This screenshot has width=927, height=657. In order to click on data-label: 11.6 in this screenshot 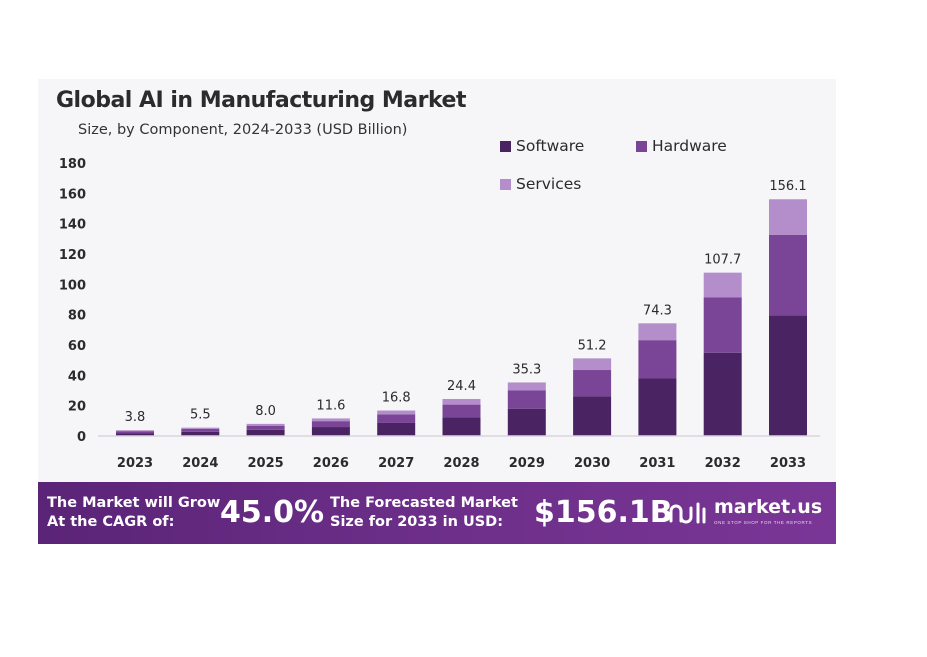, I will do `click(330, 405)`.